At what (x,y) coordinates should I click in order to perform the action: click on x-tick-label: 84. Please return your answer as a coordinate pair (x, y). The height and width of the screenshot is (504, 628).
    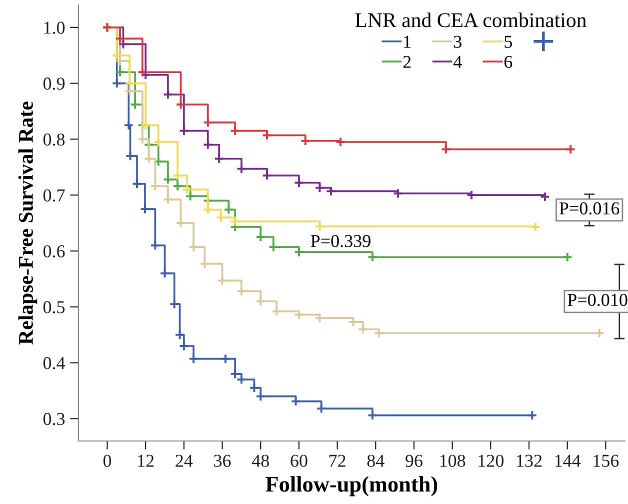
    Looking at the image, I should click on (375, 460).